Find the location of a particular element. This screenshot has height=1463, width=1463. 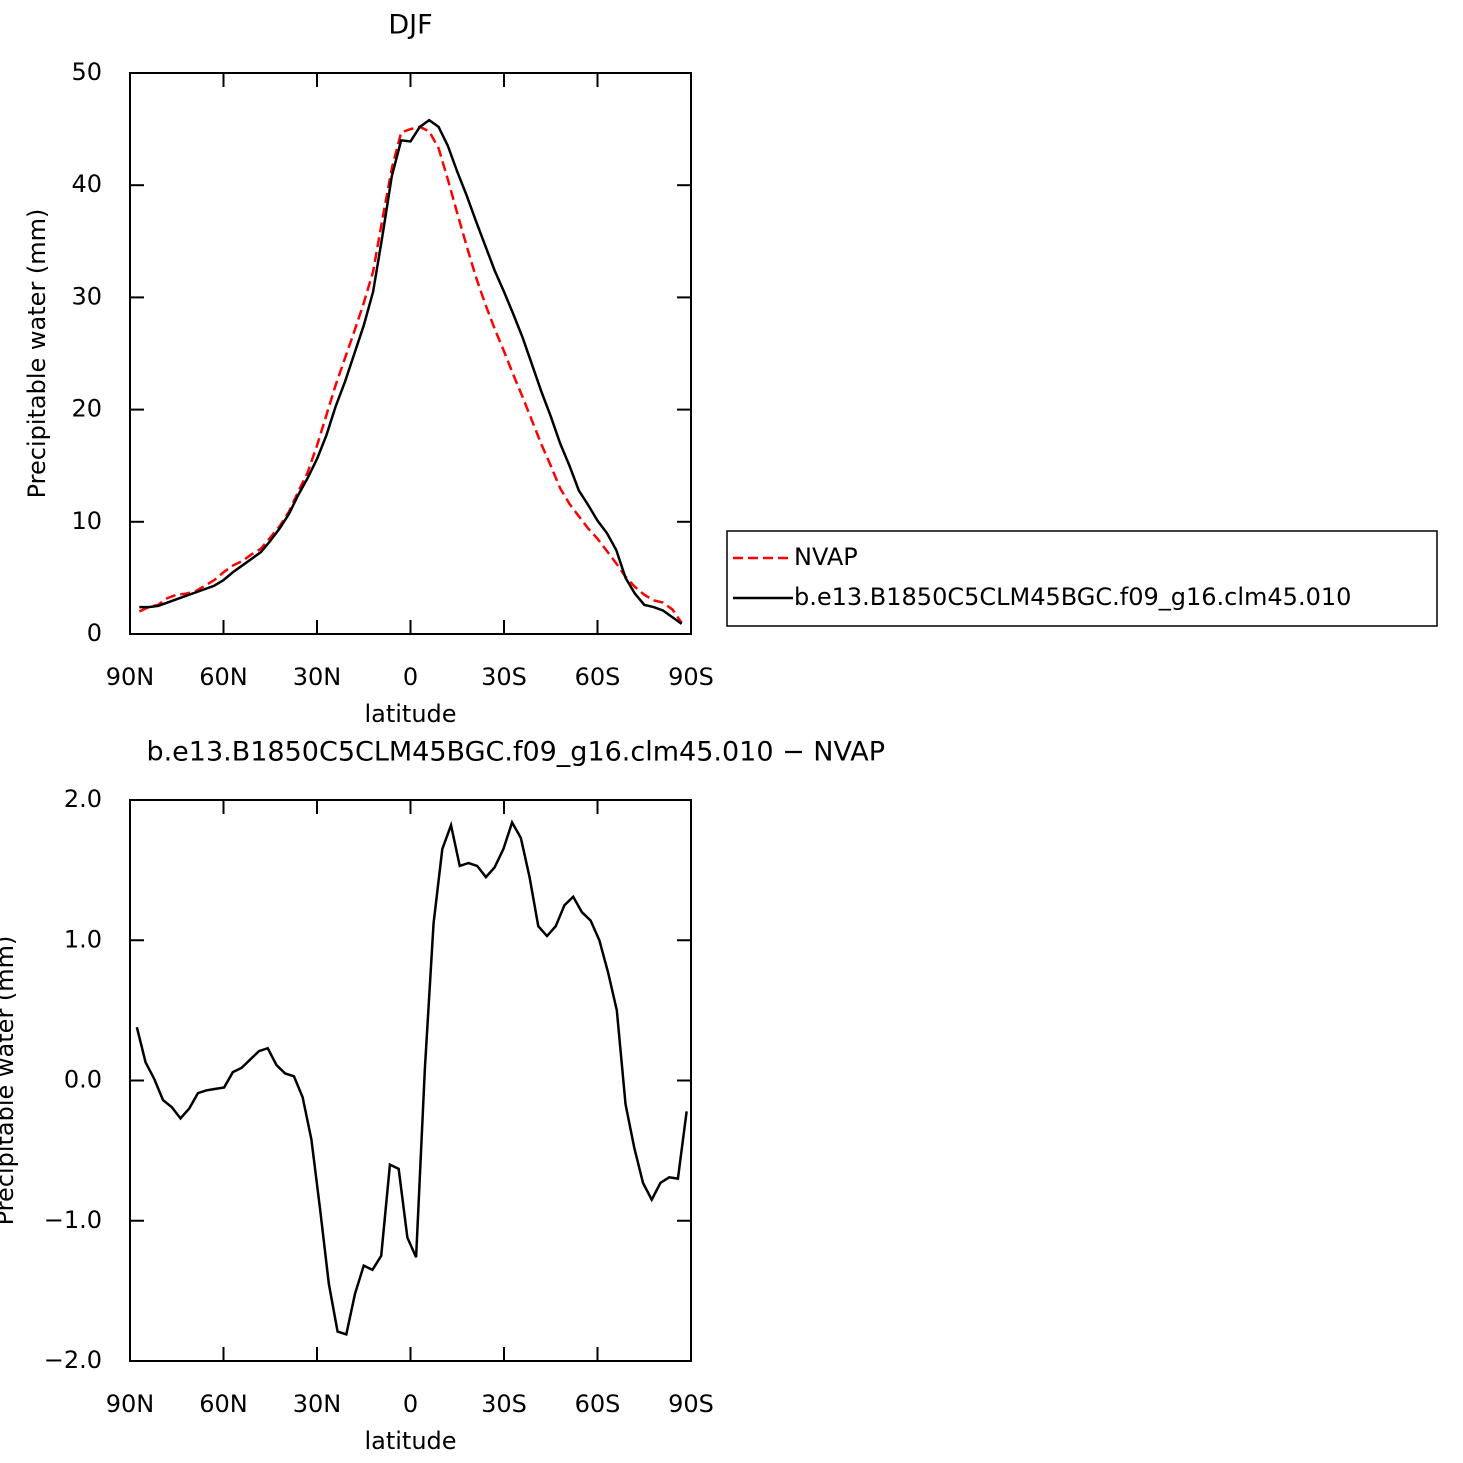

y-tick-label: 0 is located at coordinates (94, 633).